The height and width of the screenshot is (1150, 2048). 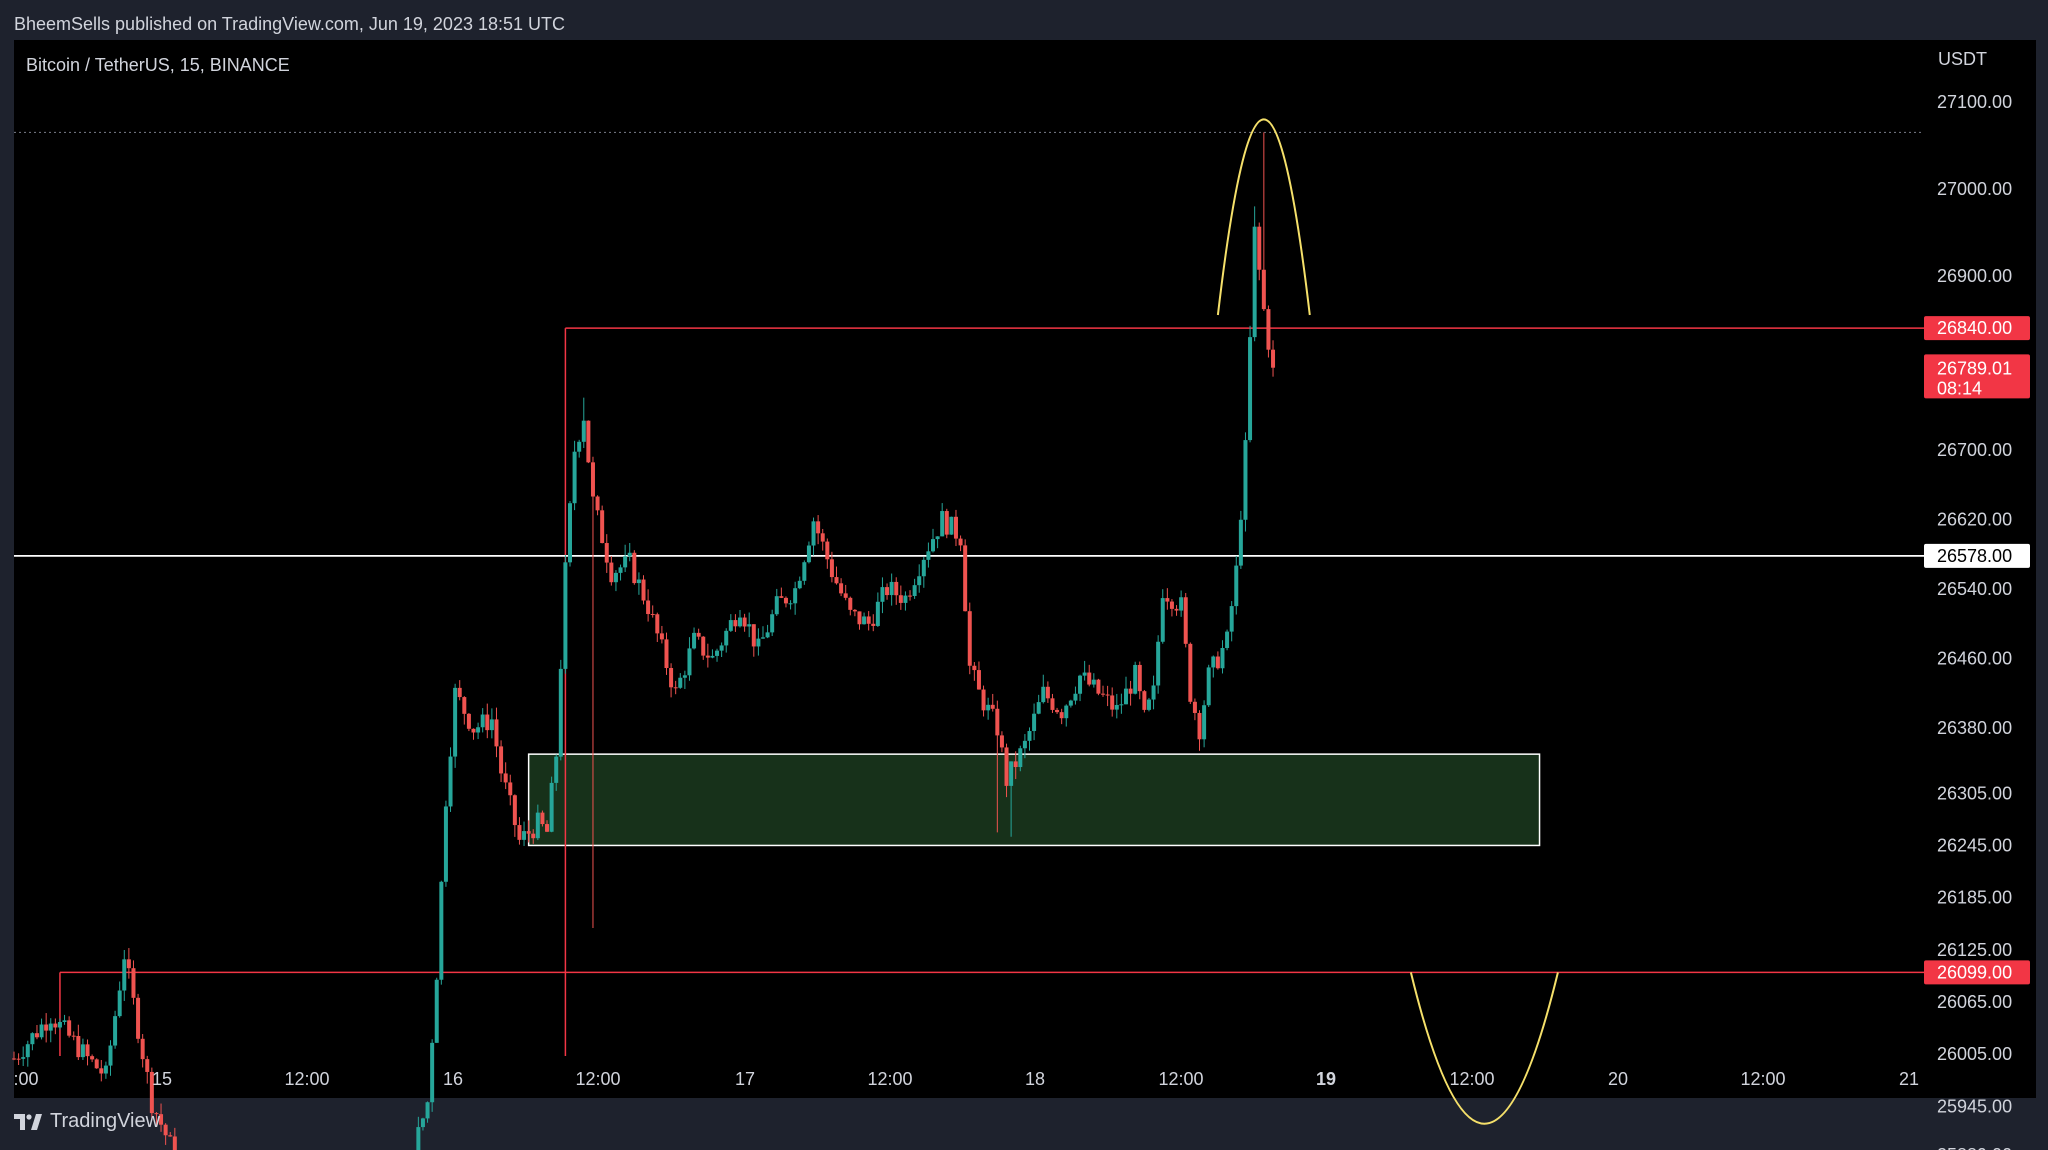 I want to click on bowl-projection-curve, so click(x=1484, y=1048).